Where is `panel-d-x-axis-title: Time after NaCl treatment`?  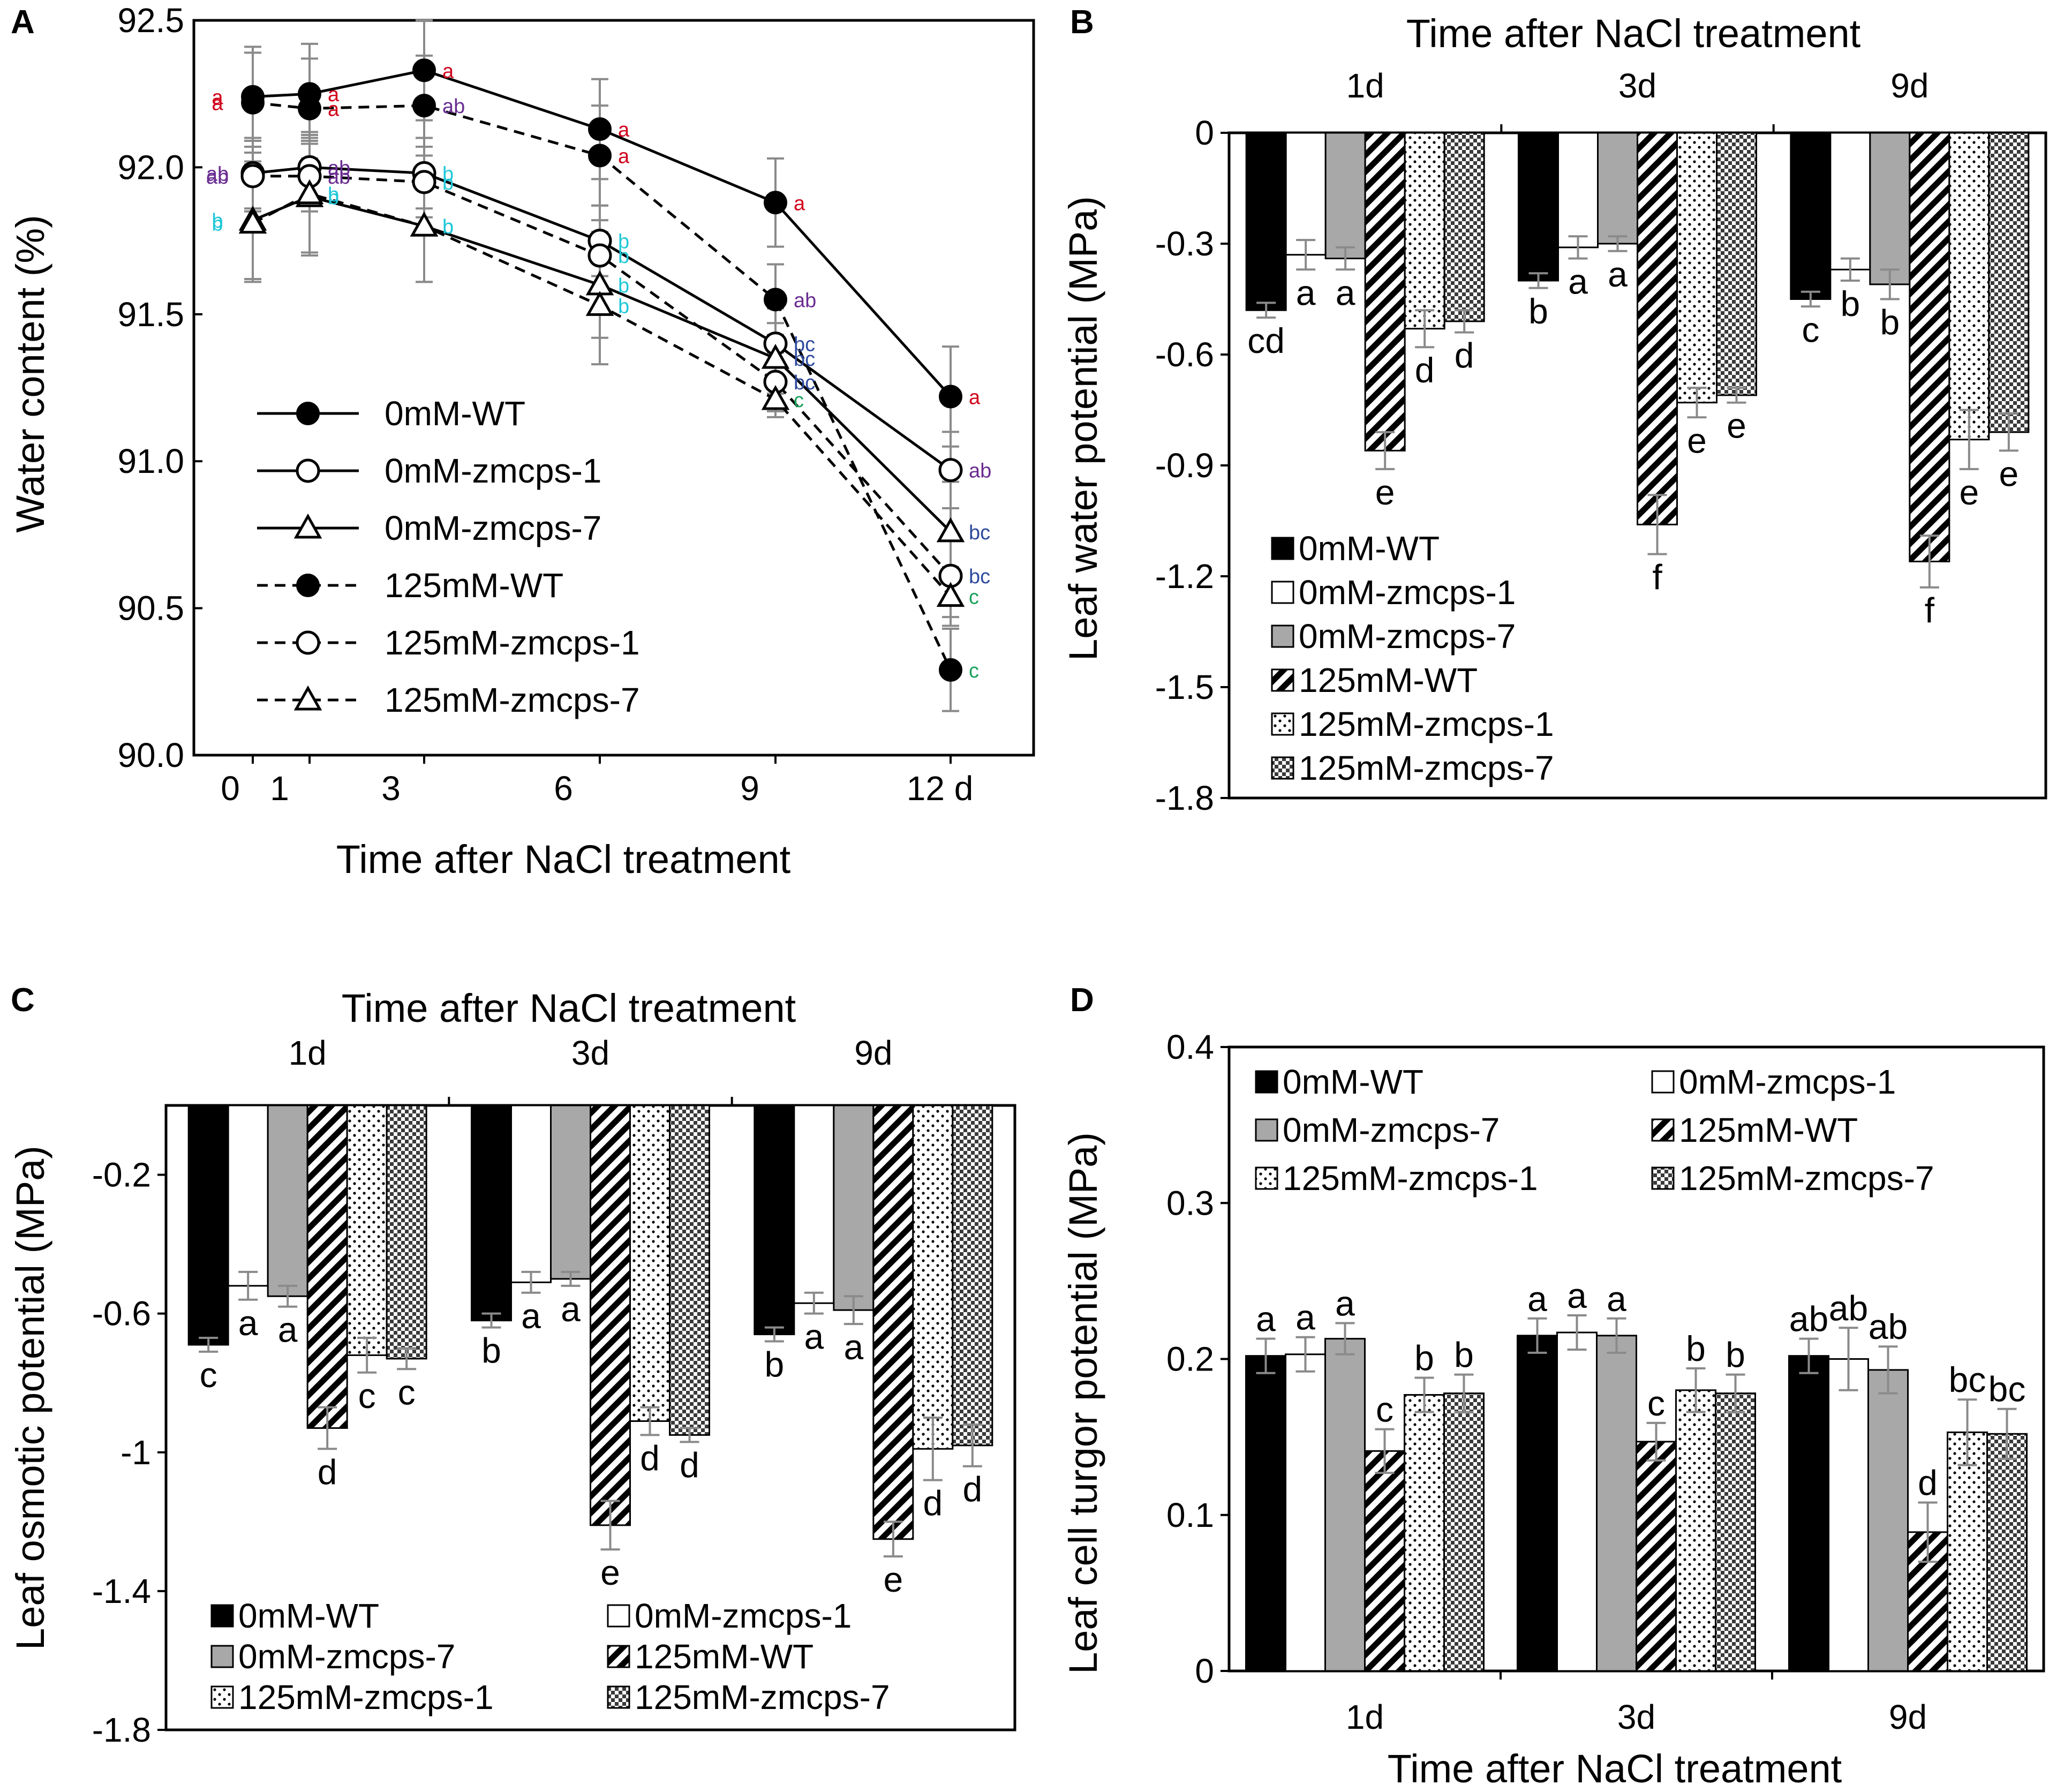 panel-d-x-axis-title: Time after NaCl treatment is located at coordinates (1615, 1768).